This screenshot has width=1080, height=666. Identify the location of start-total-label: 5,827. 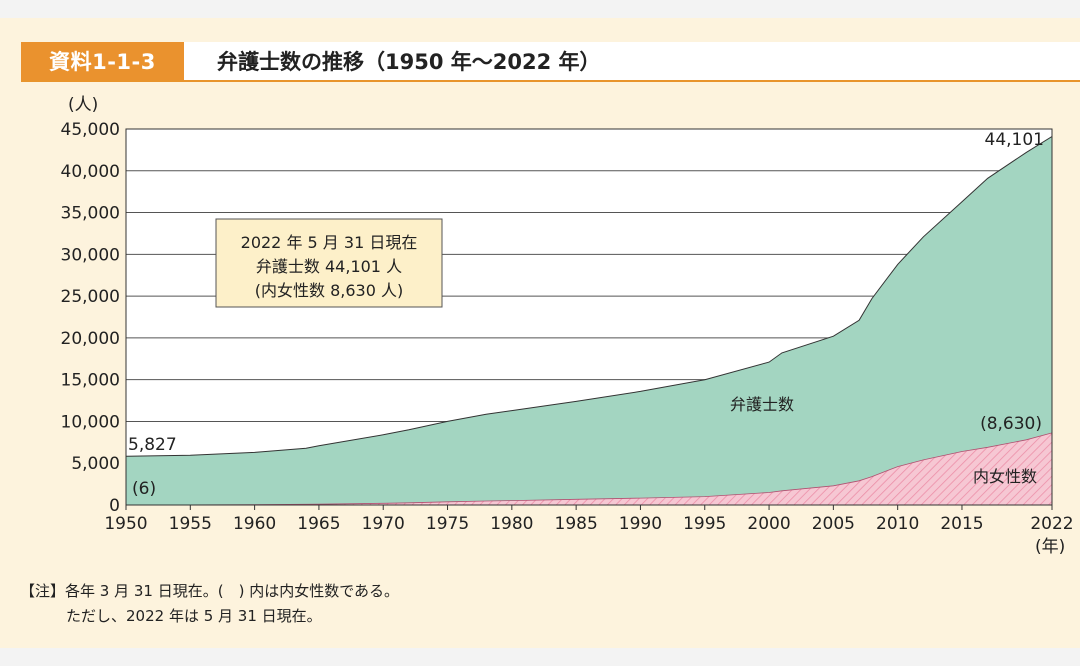
(152, 445).